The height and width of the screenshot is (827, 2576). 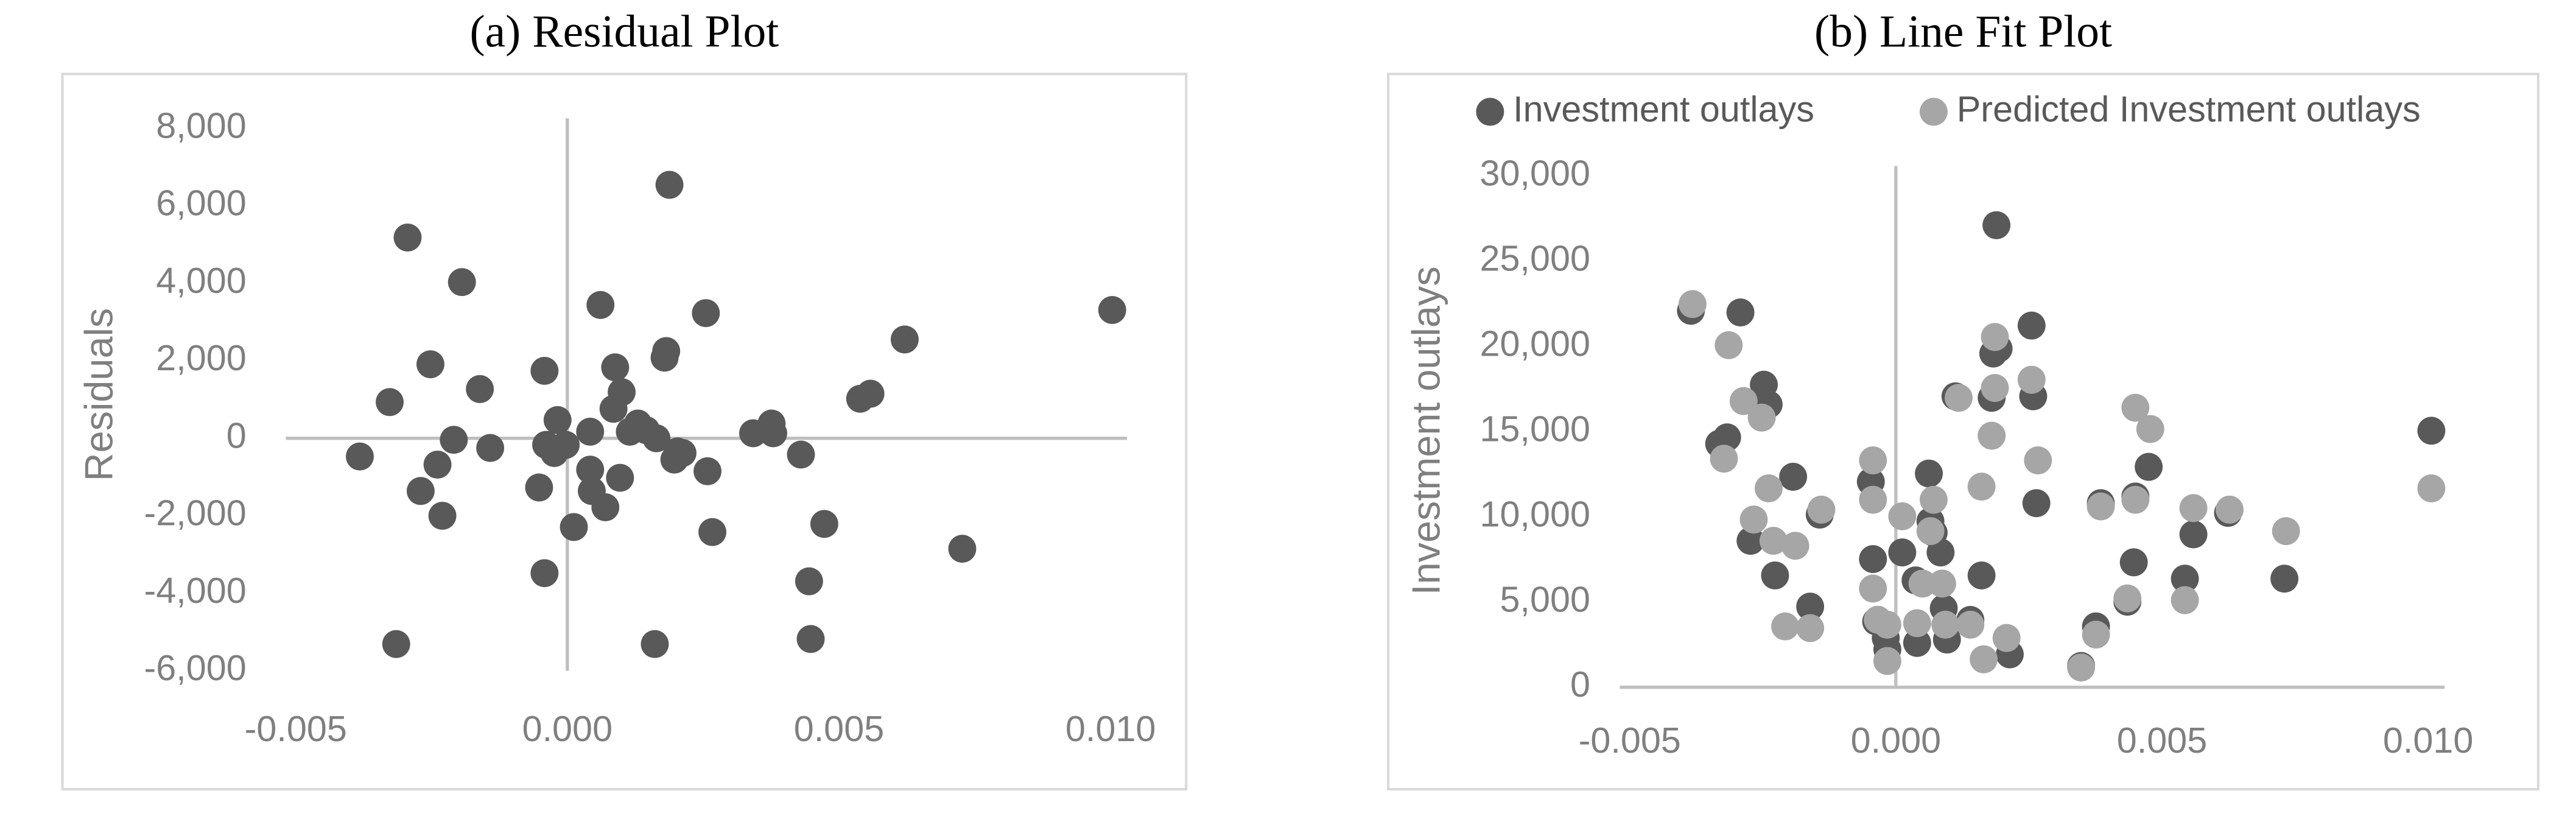 I want to click on legend-label: Predicted Investment outlays, so click(x=2189, y=108).